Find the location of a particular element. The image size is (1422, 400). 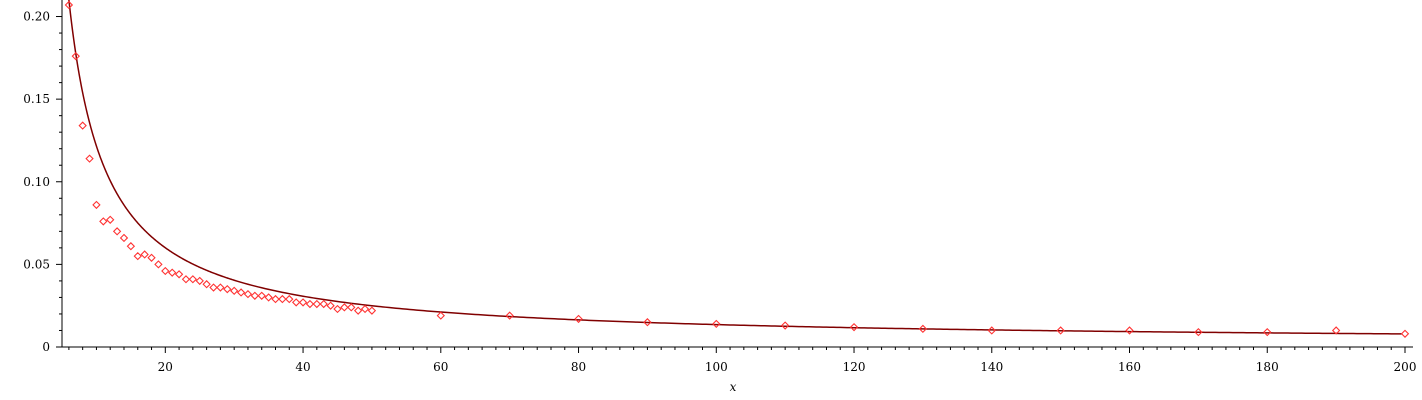

x-tick-label: 80 is located at coordinates (578, 367).